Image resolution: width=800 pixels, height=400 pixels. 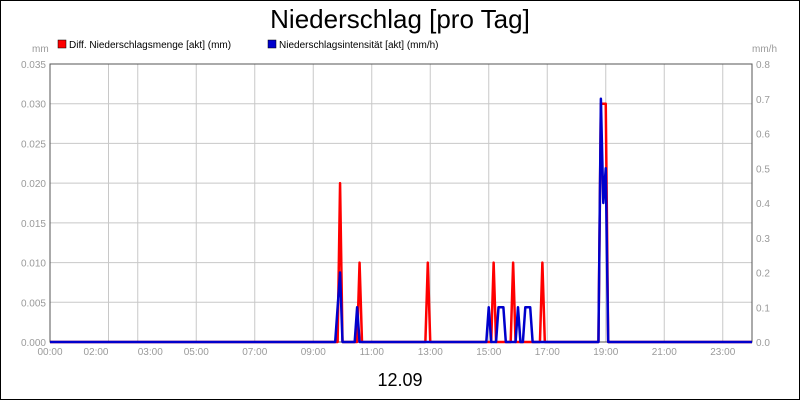 What do you see at coordinates (33, 343) in the screenshot?
I see `left-tick-label: 0.000` at bounding box center [33, 343].